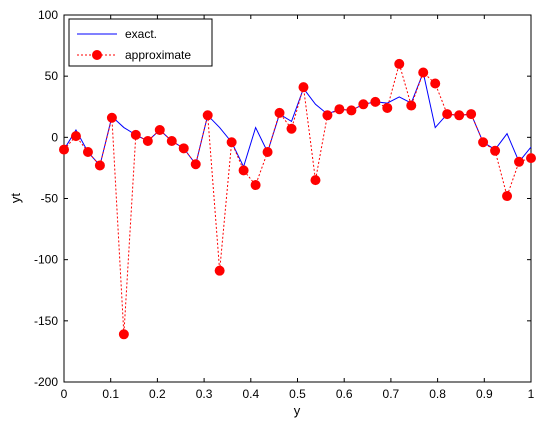  Describe the element at coordinates (484, 394) in the screenshot. I see `x-tick-label: 0.9` at that location.